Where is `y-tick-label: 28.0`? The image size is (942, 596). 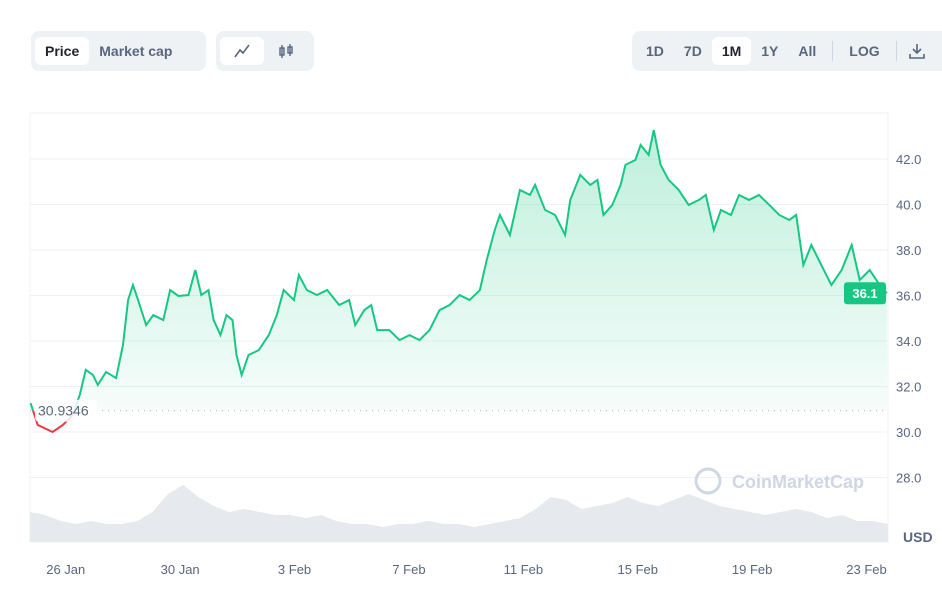 y-tick-label: 28.0 is located at coordinates (908, 478).